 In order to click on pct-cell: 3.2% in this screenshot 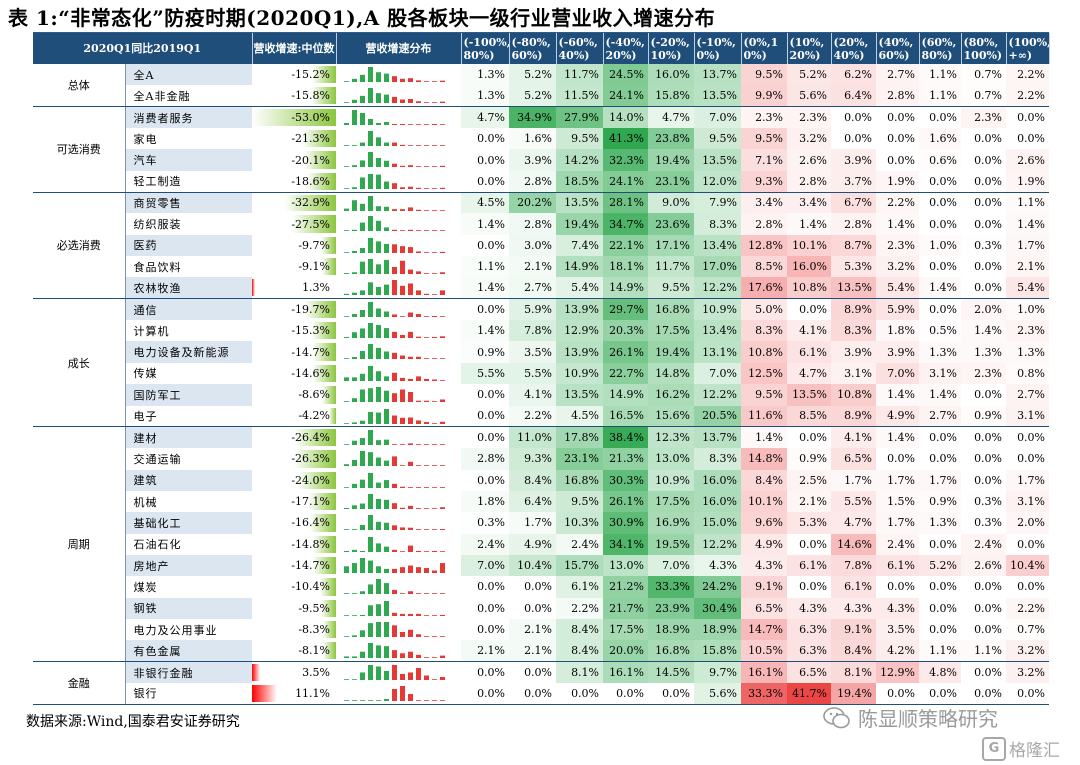, I will do `click(1028, 651)`.